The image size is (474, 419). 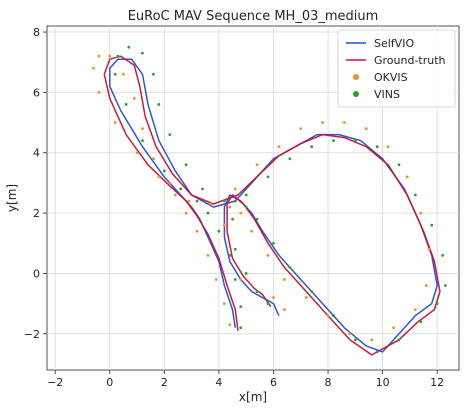 What do you see at coordinates (55, 382) in the screenshot?
I see `x-tick-label: −2` at bounding box center [55, 382].